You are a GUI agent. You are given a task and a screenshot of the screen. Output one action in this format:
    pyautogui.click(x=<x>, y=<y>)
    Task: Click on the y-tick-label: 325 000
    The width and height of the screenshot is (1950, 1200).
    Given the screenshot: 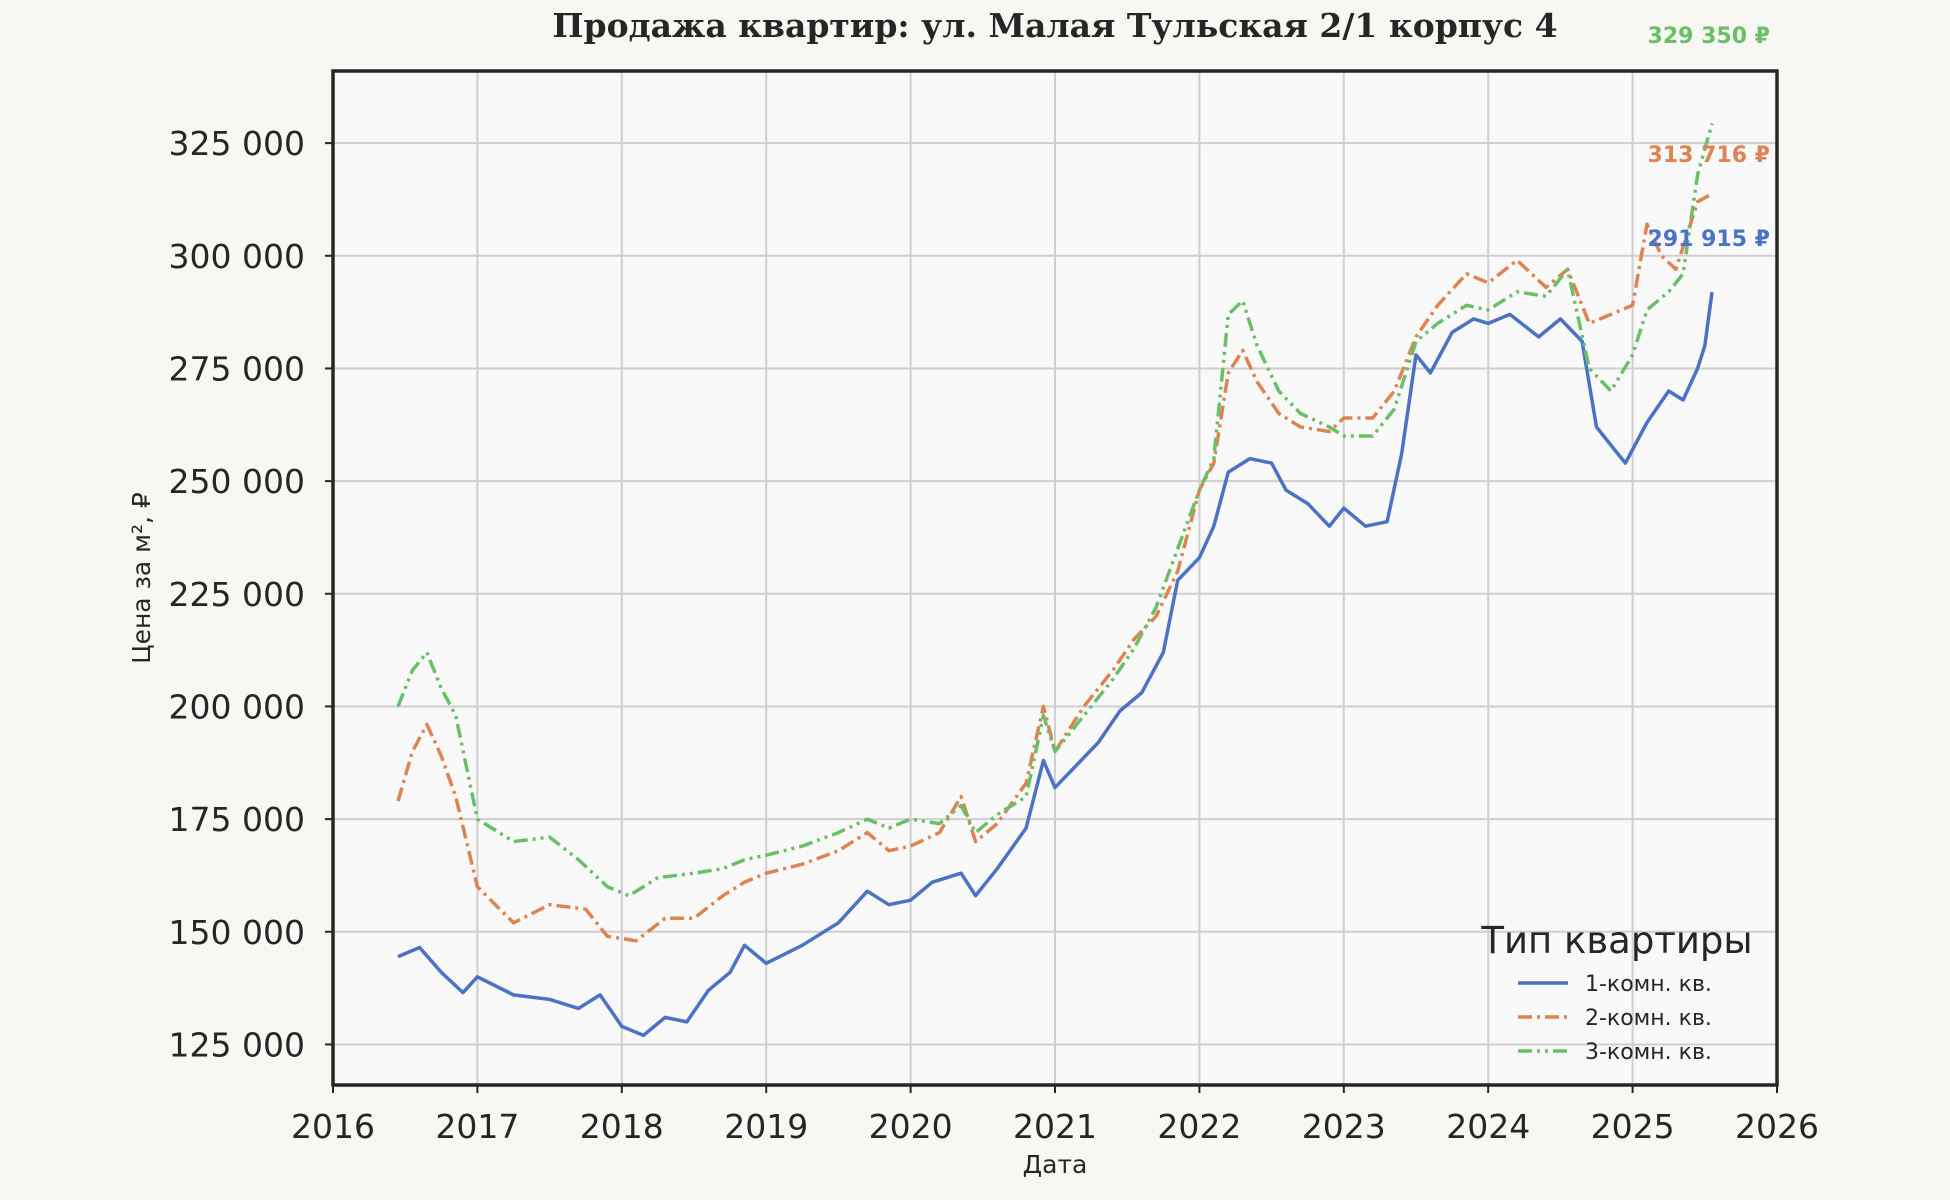 What is the action you would take?
    pyautogui.click(x=237, y=143)
    